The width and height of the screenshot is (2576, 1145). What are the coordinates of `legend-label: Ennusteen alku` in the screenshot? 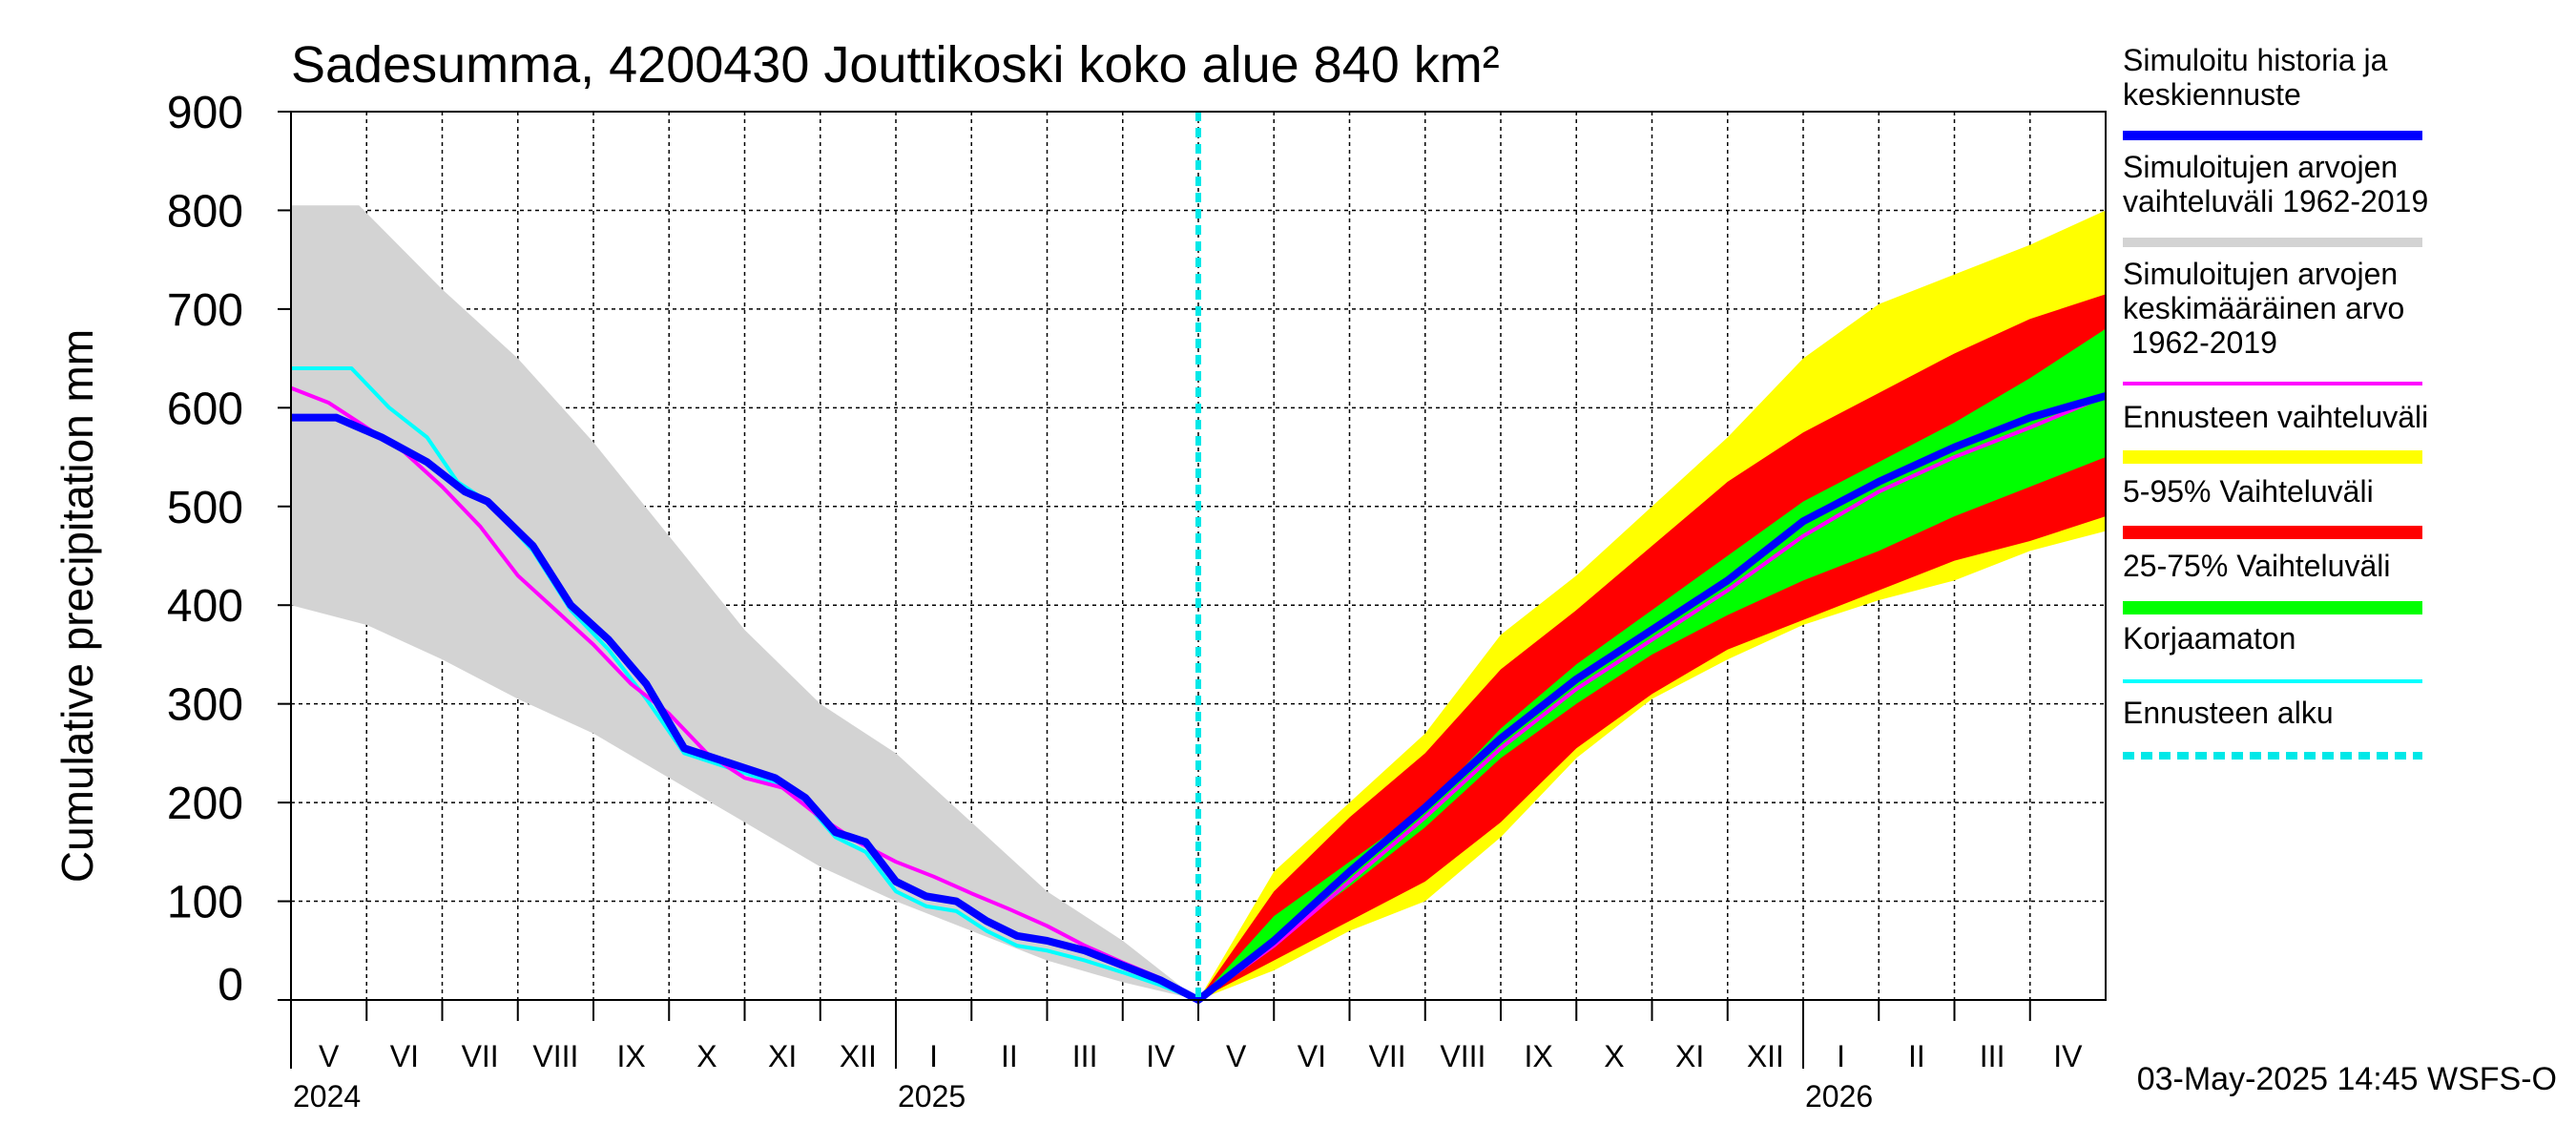 It's located at (2228, 713).